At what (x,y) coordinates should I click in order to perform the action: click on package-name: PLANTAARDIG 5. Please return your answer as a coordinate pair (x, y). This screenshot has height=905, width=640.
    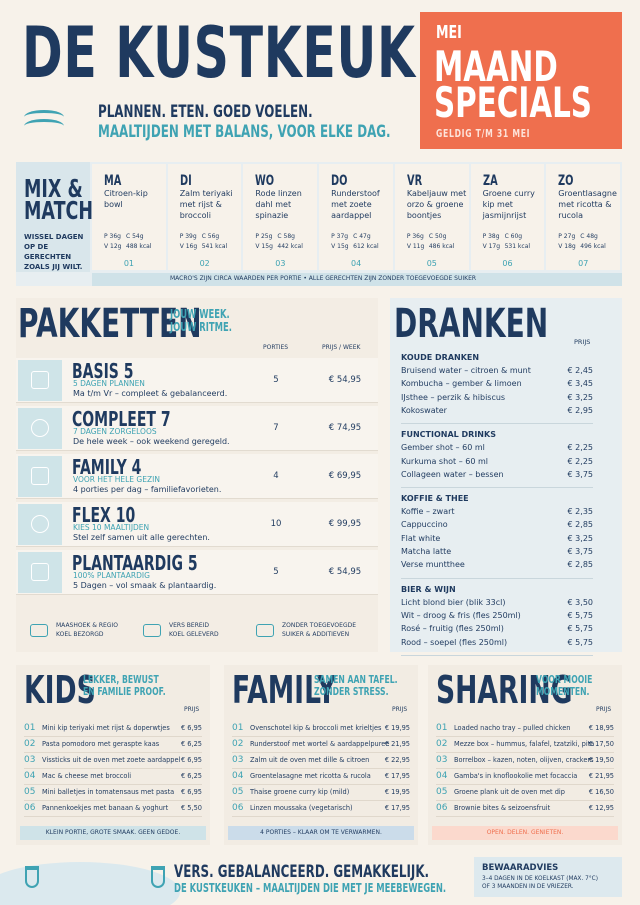
    Looking at the image, I should click on (135, 563).